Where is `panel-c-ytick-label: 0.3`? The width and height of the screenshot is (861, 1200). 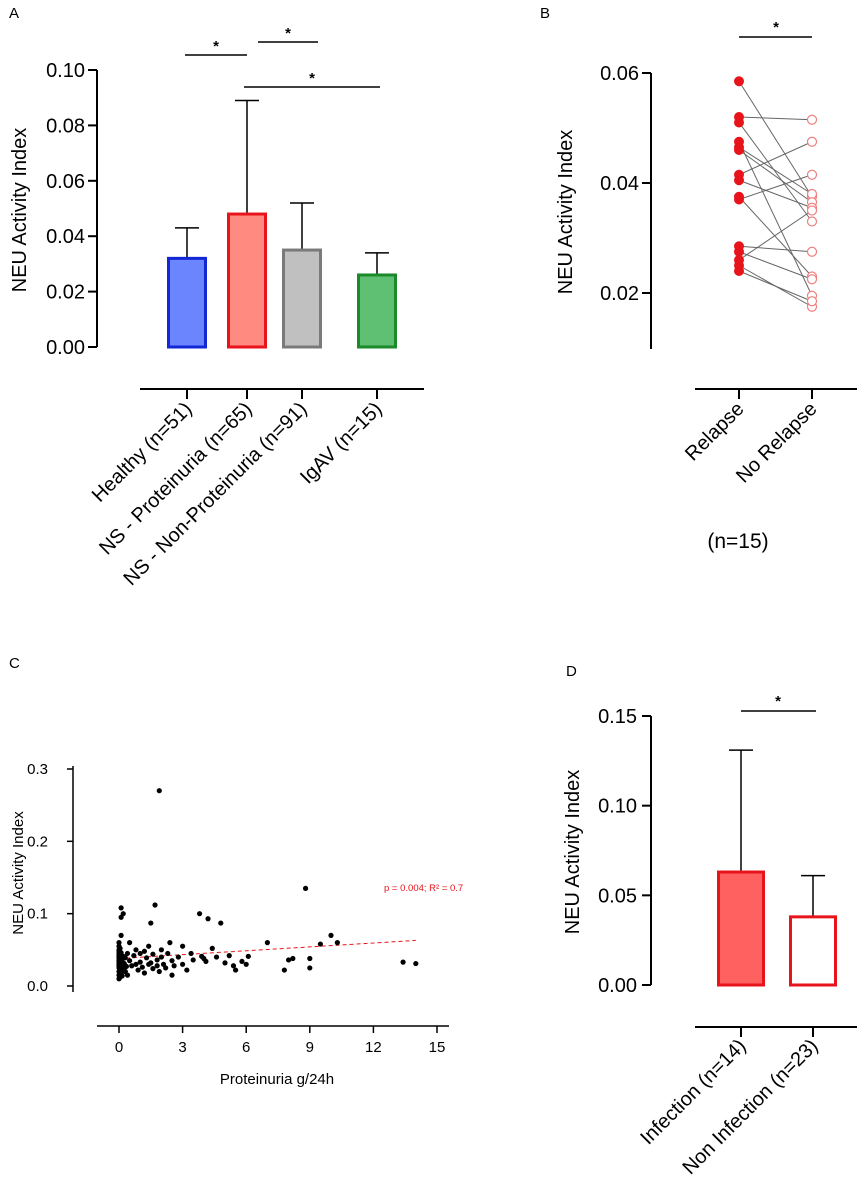
panel-c-ytick-label: 0.3 is located at coordinates (37, 769).